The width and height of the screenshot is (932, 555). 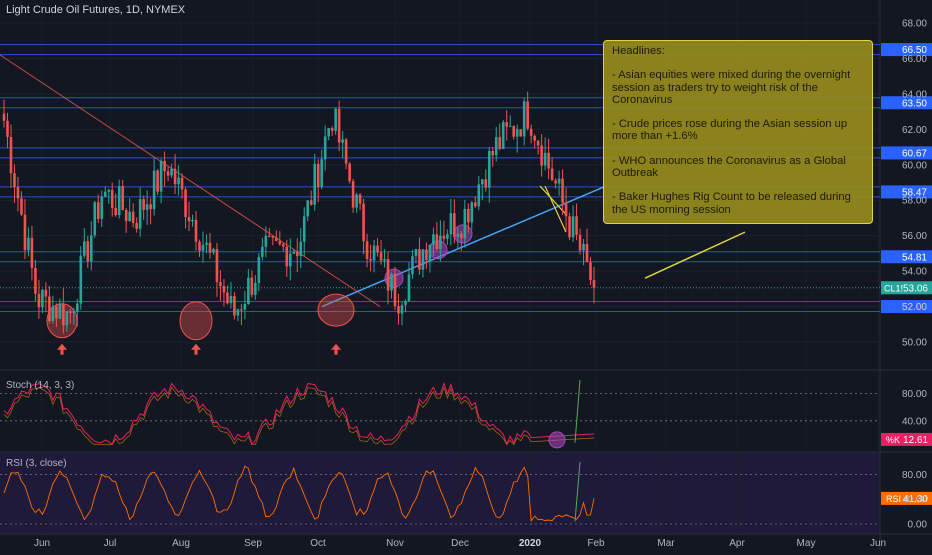 What do you see at coordinates (893, 499) in the screenshot?
I see `rsi-tag-label: RSI` at bounding box center [893, 499].